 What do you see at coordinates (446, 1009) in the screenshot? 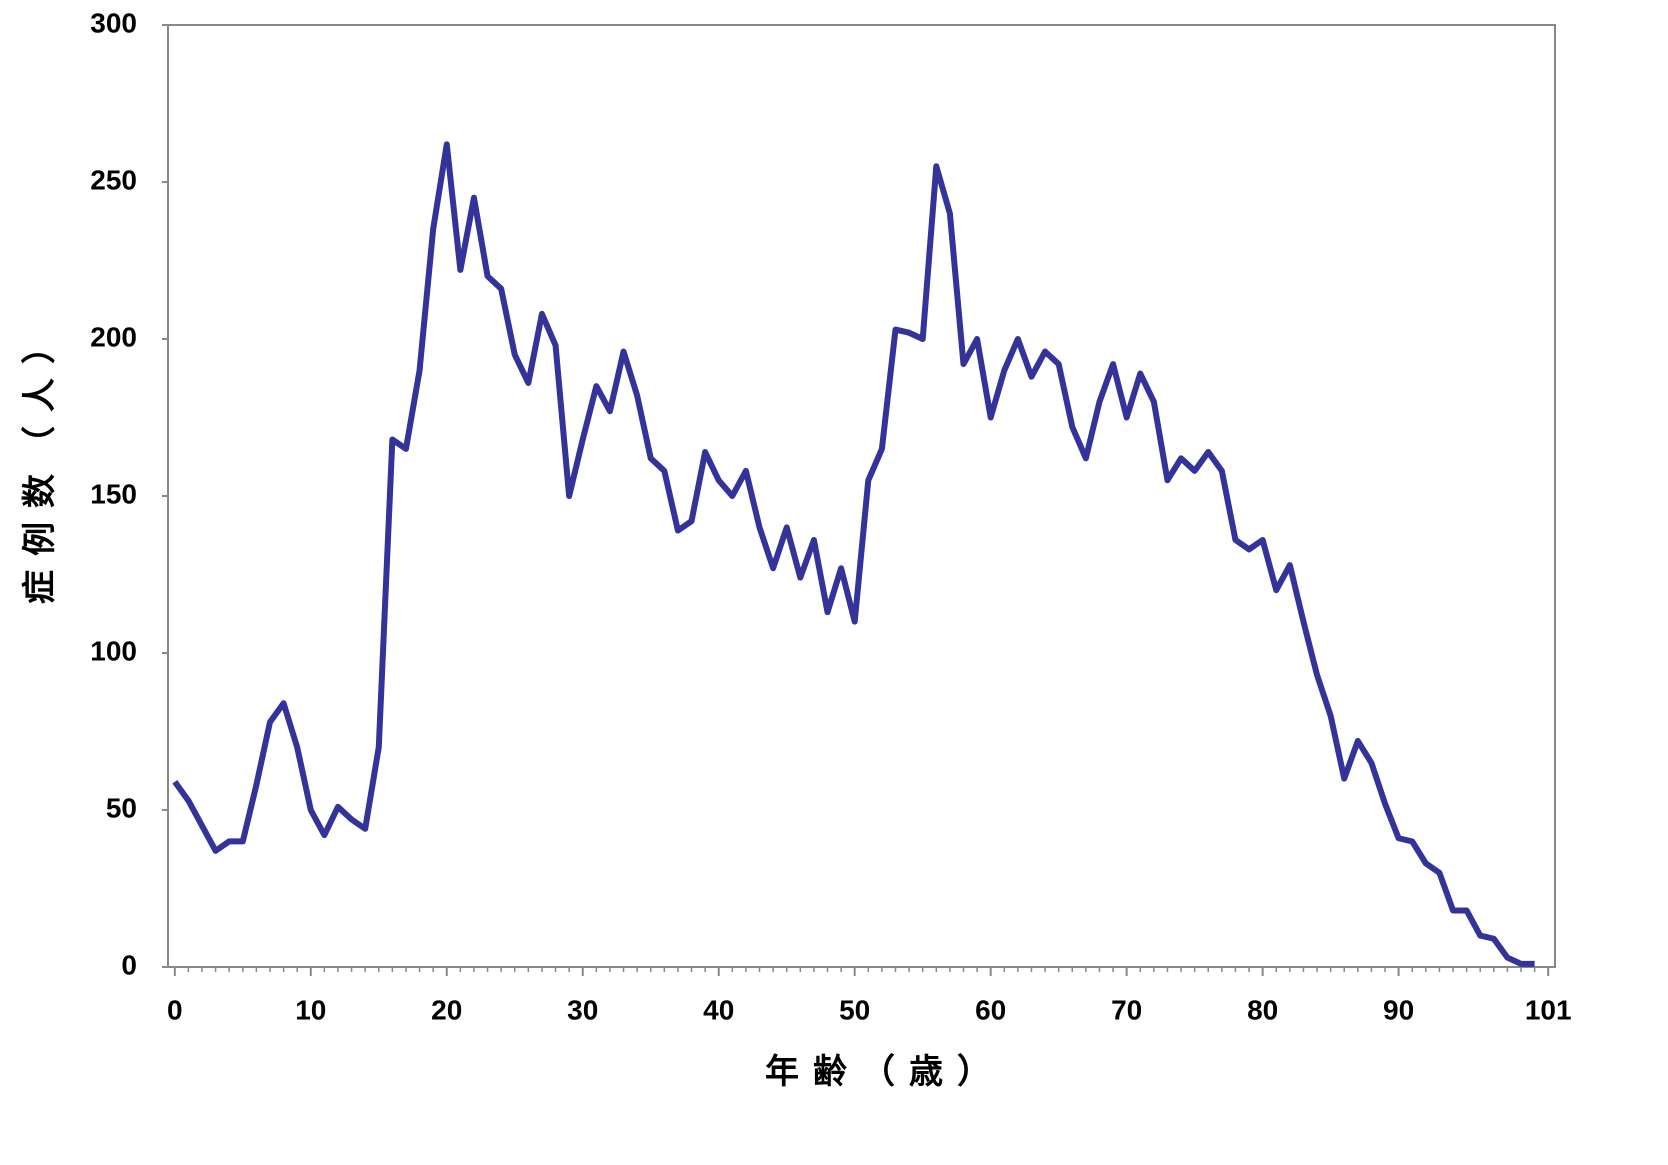
I see `x-tick-label: 20` at bounding box center [446, 1009].